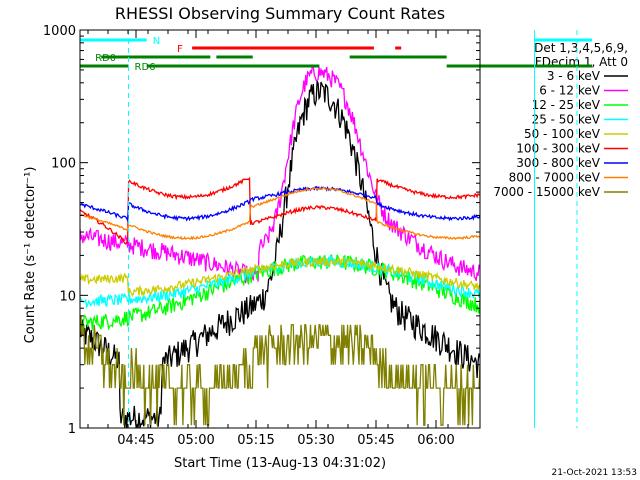 Image resolution: width=640 pixels, height=480 pixels. I want to click on footer-date: 21-Oct-2021 13:53, so click(594, 473).